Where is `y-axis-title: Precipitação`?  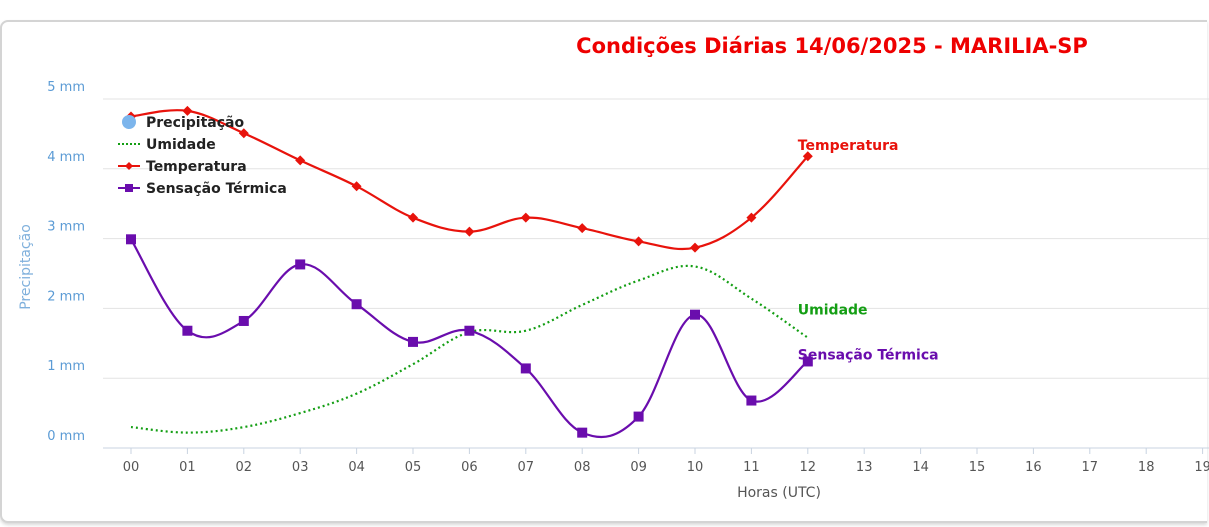 y-axis-title: Precipitação is located at coordinates (26, 267).